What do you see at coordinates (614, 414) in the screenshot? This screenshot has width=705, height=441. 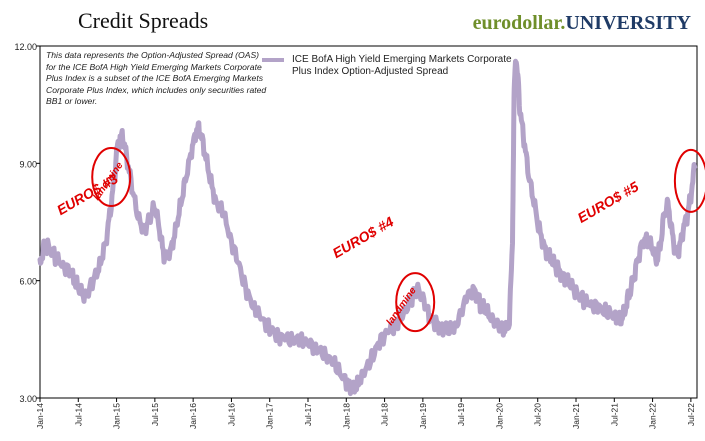 I see `x-tick-label: Jul-21` at bounding box center [614, 414].